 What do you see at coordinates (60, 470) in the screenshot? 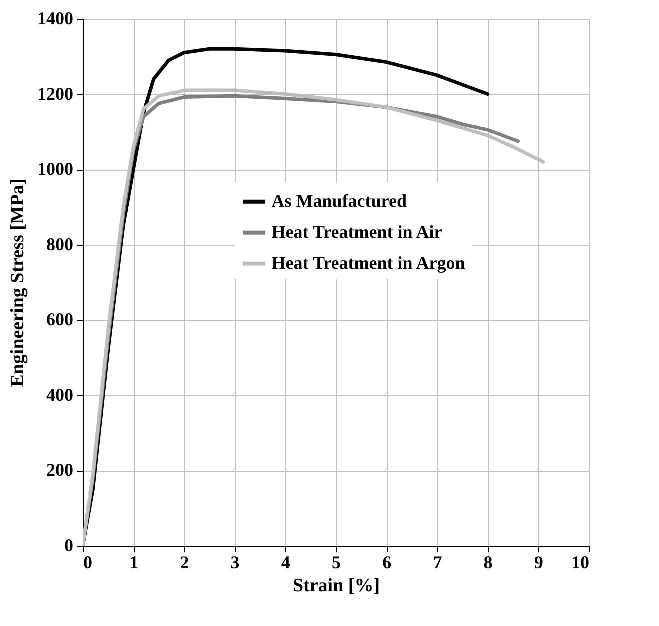
I see `y-tick-label: 200` at bounding box center [60, 470].